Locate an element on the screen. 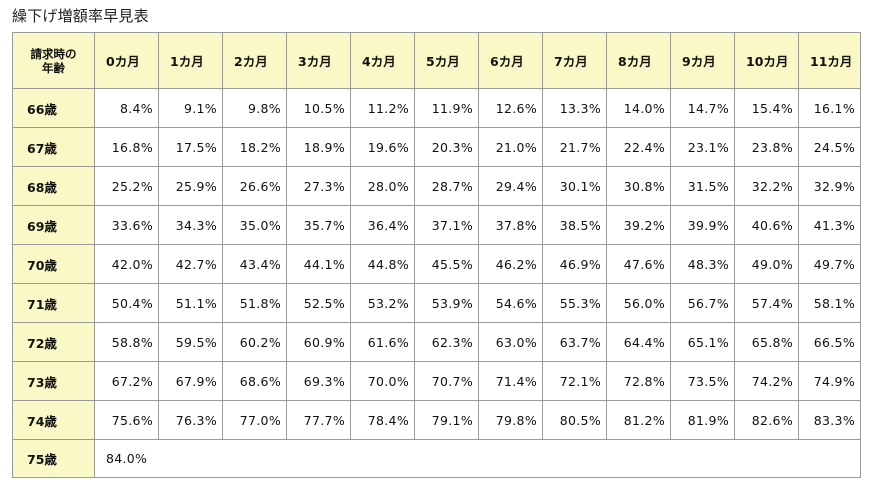  rate-cell: 18.2% is located at coordinates (254, 147).